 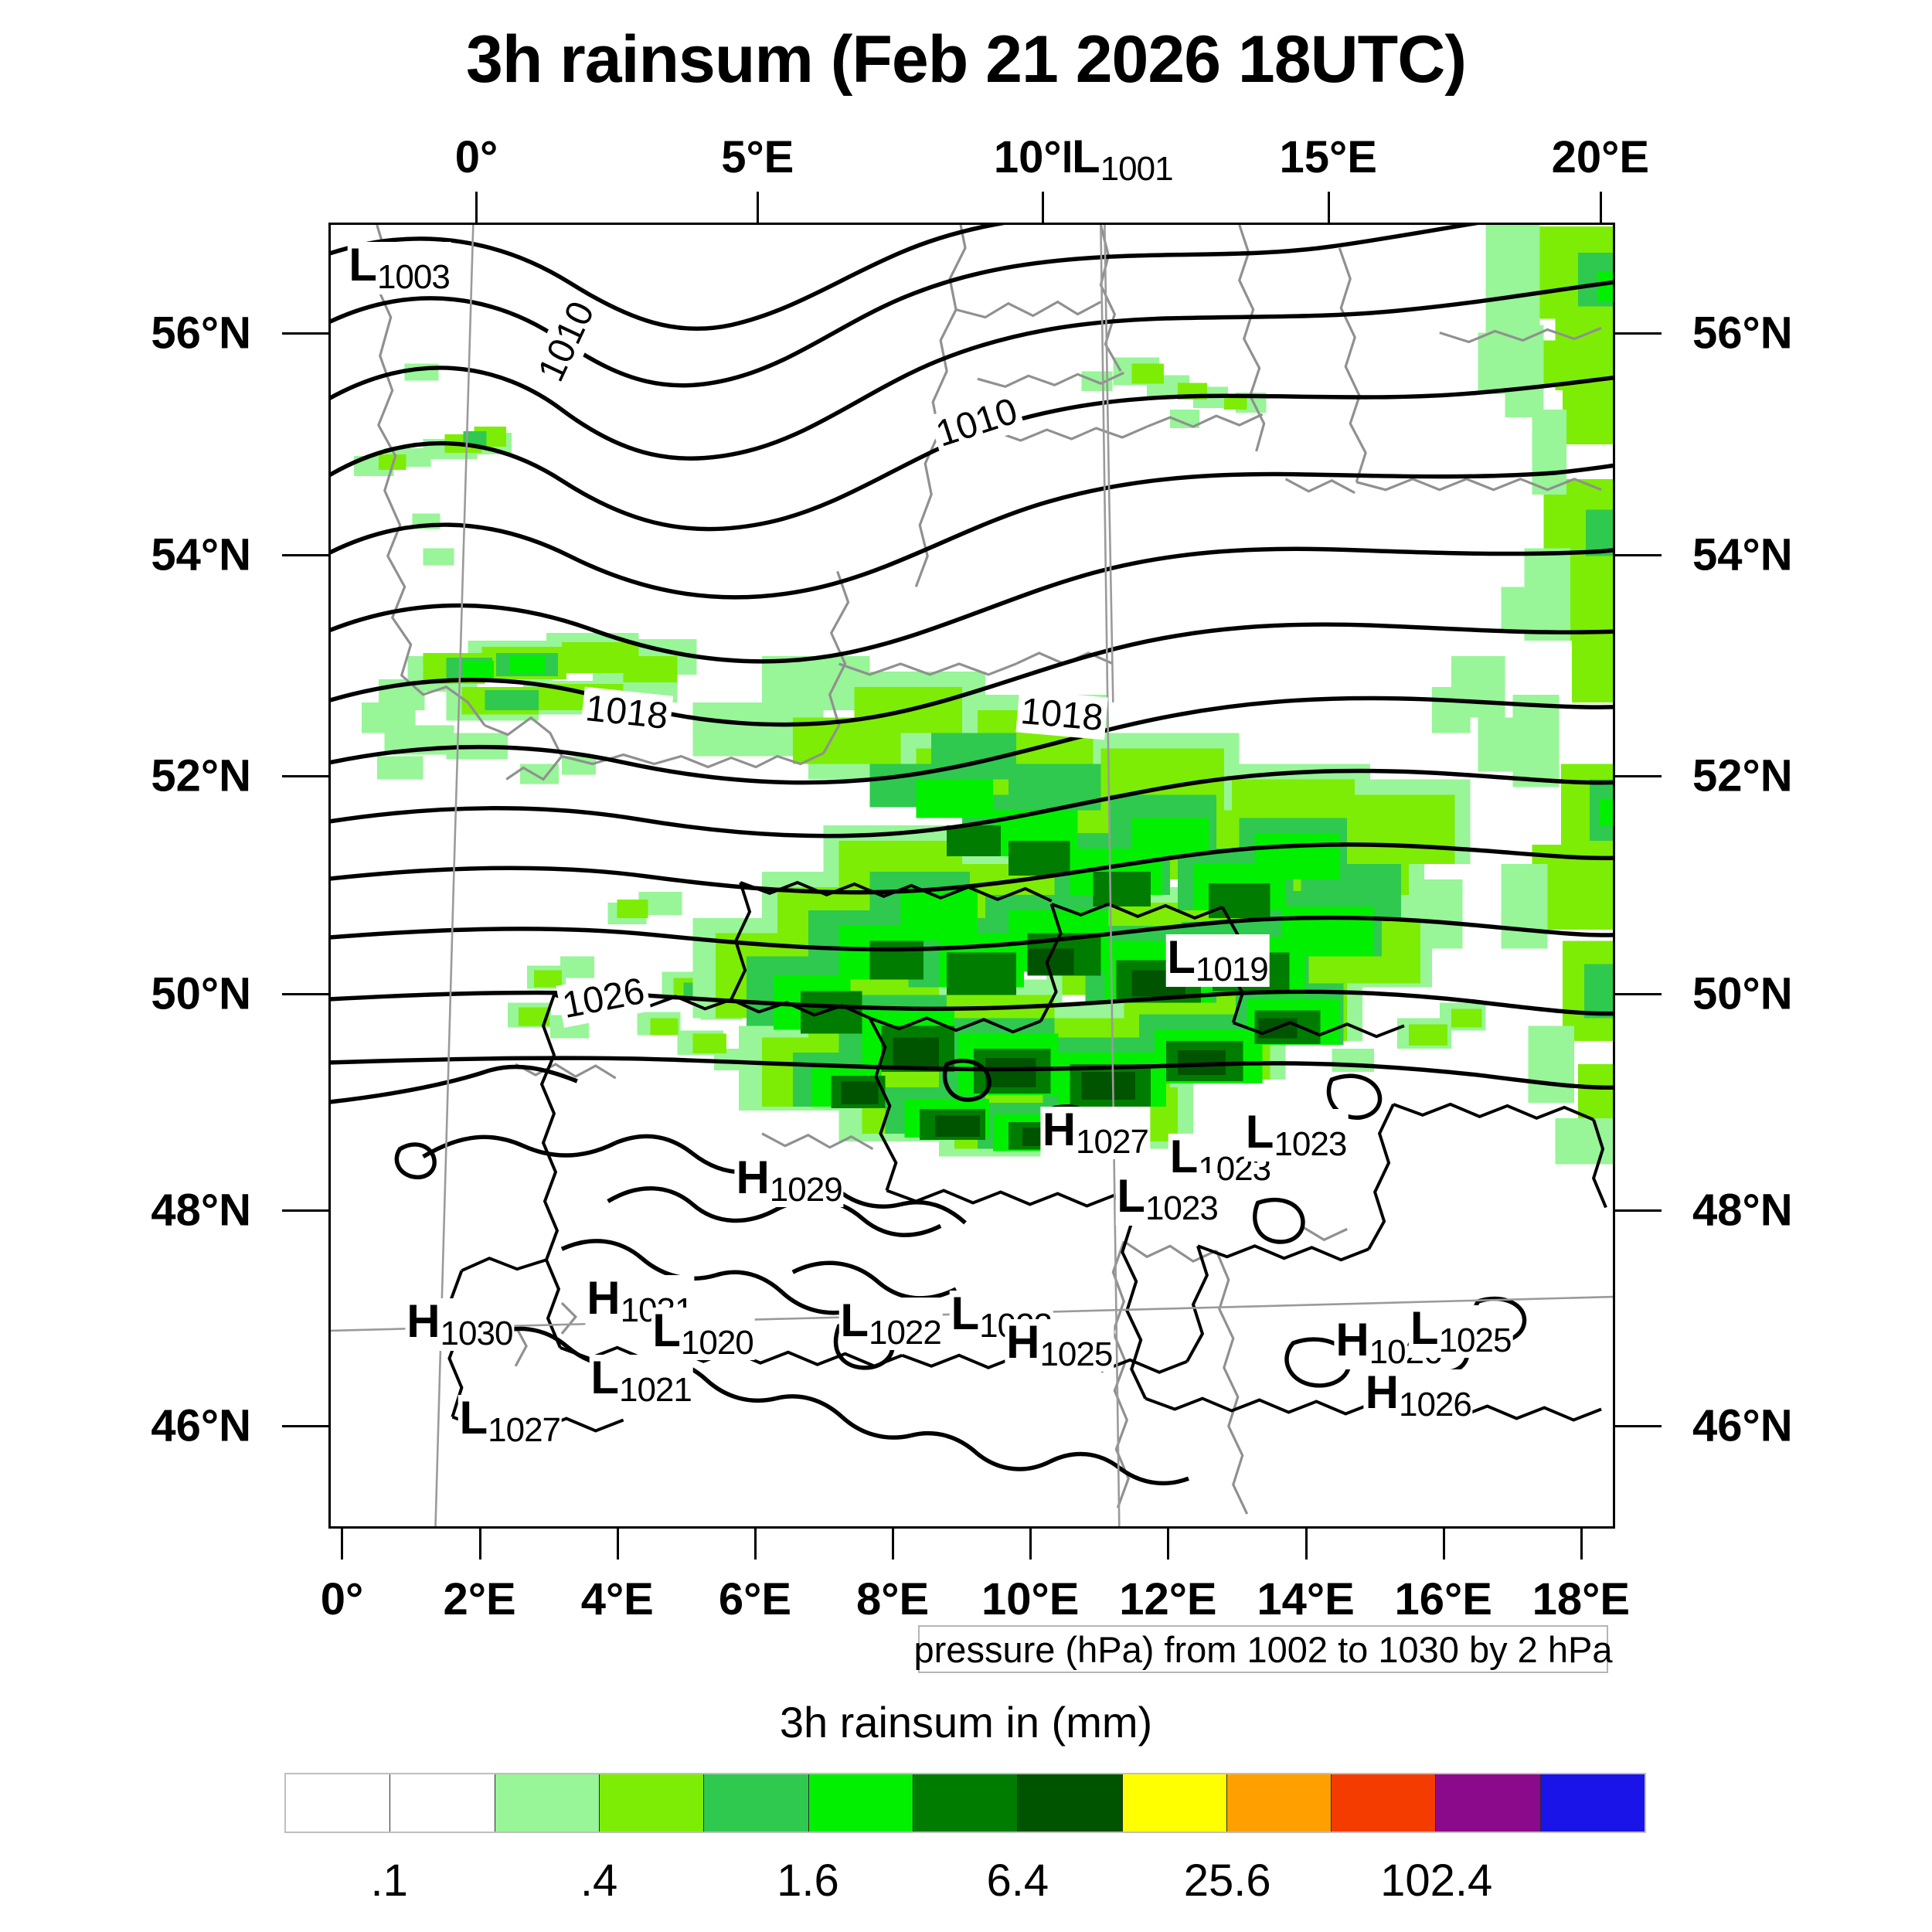 I want to click on lon-tick-bottom-1: 2°E, so click(x=479, y=1599).